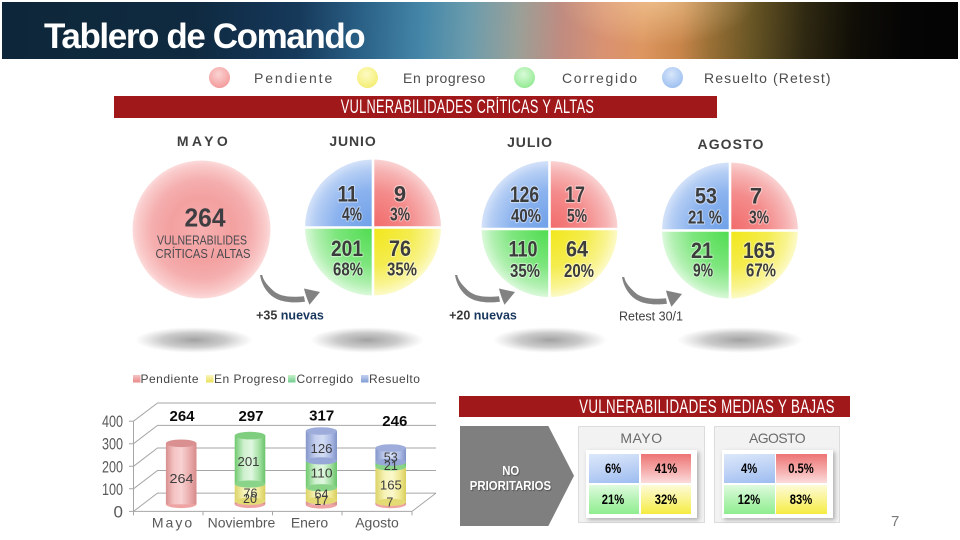 This screenshot has height=540, width=960. Describe the element at coordinates (394, 379) in the screenshot. I see `svg-text: Resuelto` at that location.